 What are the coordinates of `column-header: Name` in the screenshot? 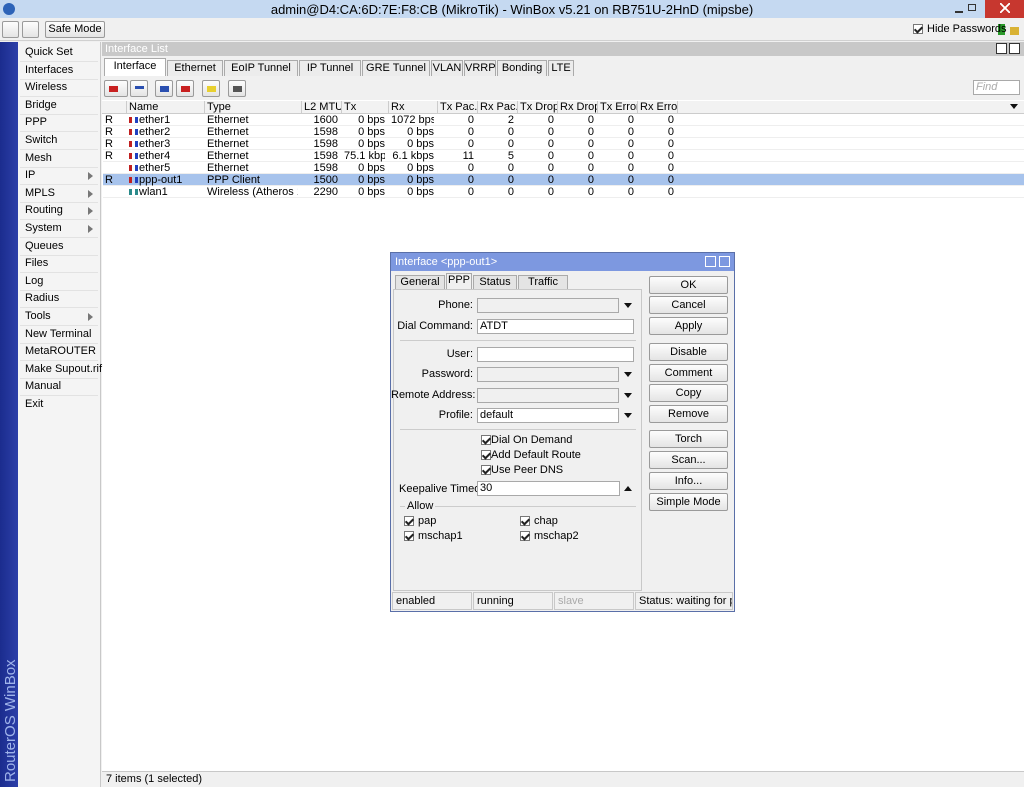 It's located at (166, 107).